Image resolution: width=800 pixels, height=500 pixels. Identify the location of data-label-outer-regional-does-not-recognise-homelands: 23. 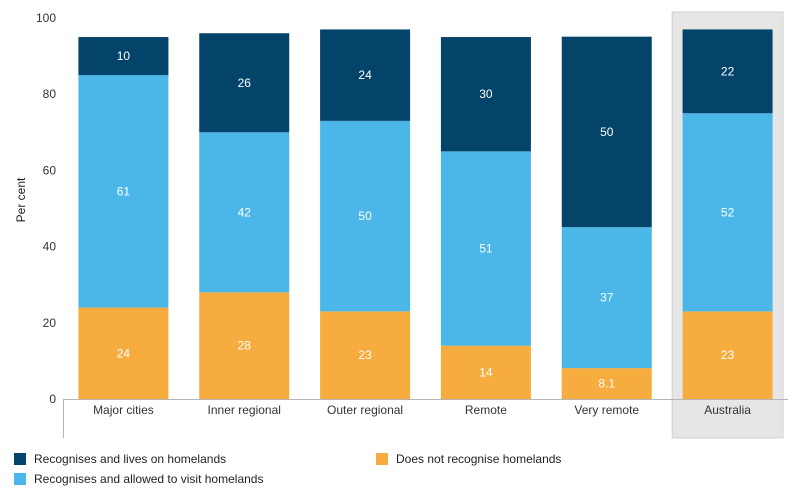
(365, 355).